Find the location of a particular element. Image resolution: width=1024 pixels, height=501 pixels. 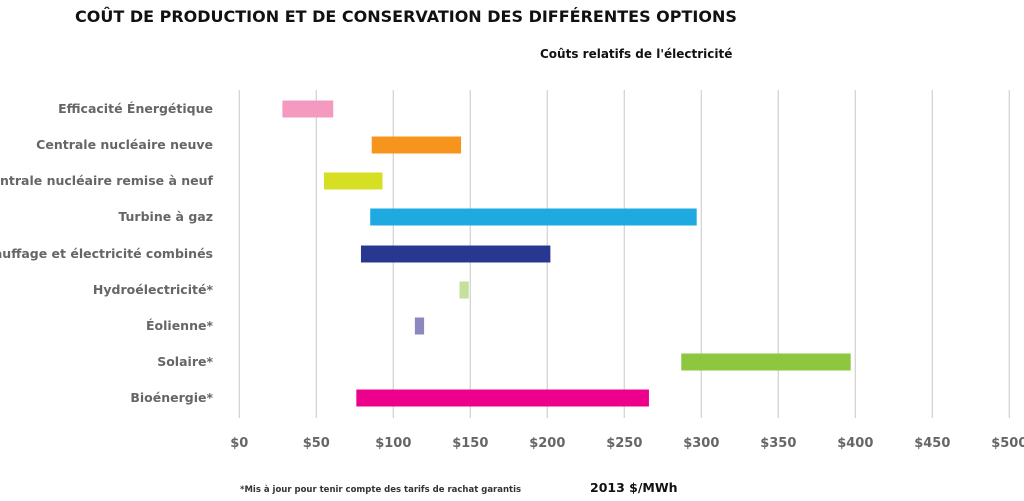

x-axis-label: 2013 $/MWh is located at coordinates (634, 487).